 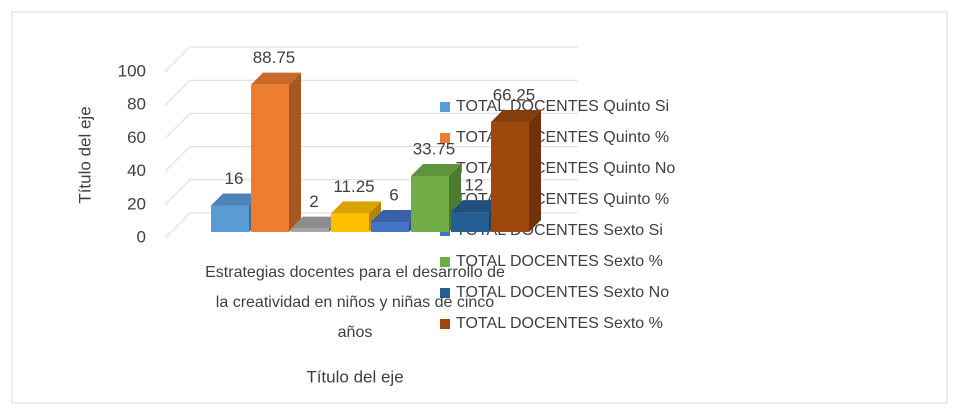 What do you see at coordinates (141, 236) in the screenshot?
I see `y-tick-label: 0` at bounding box center [141, 236].